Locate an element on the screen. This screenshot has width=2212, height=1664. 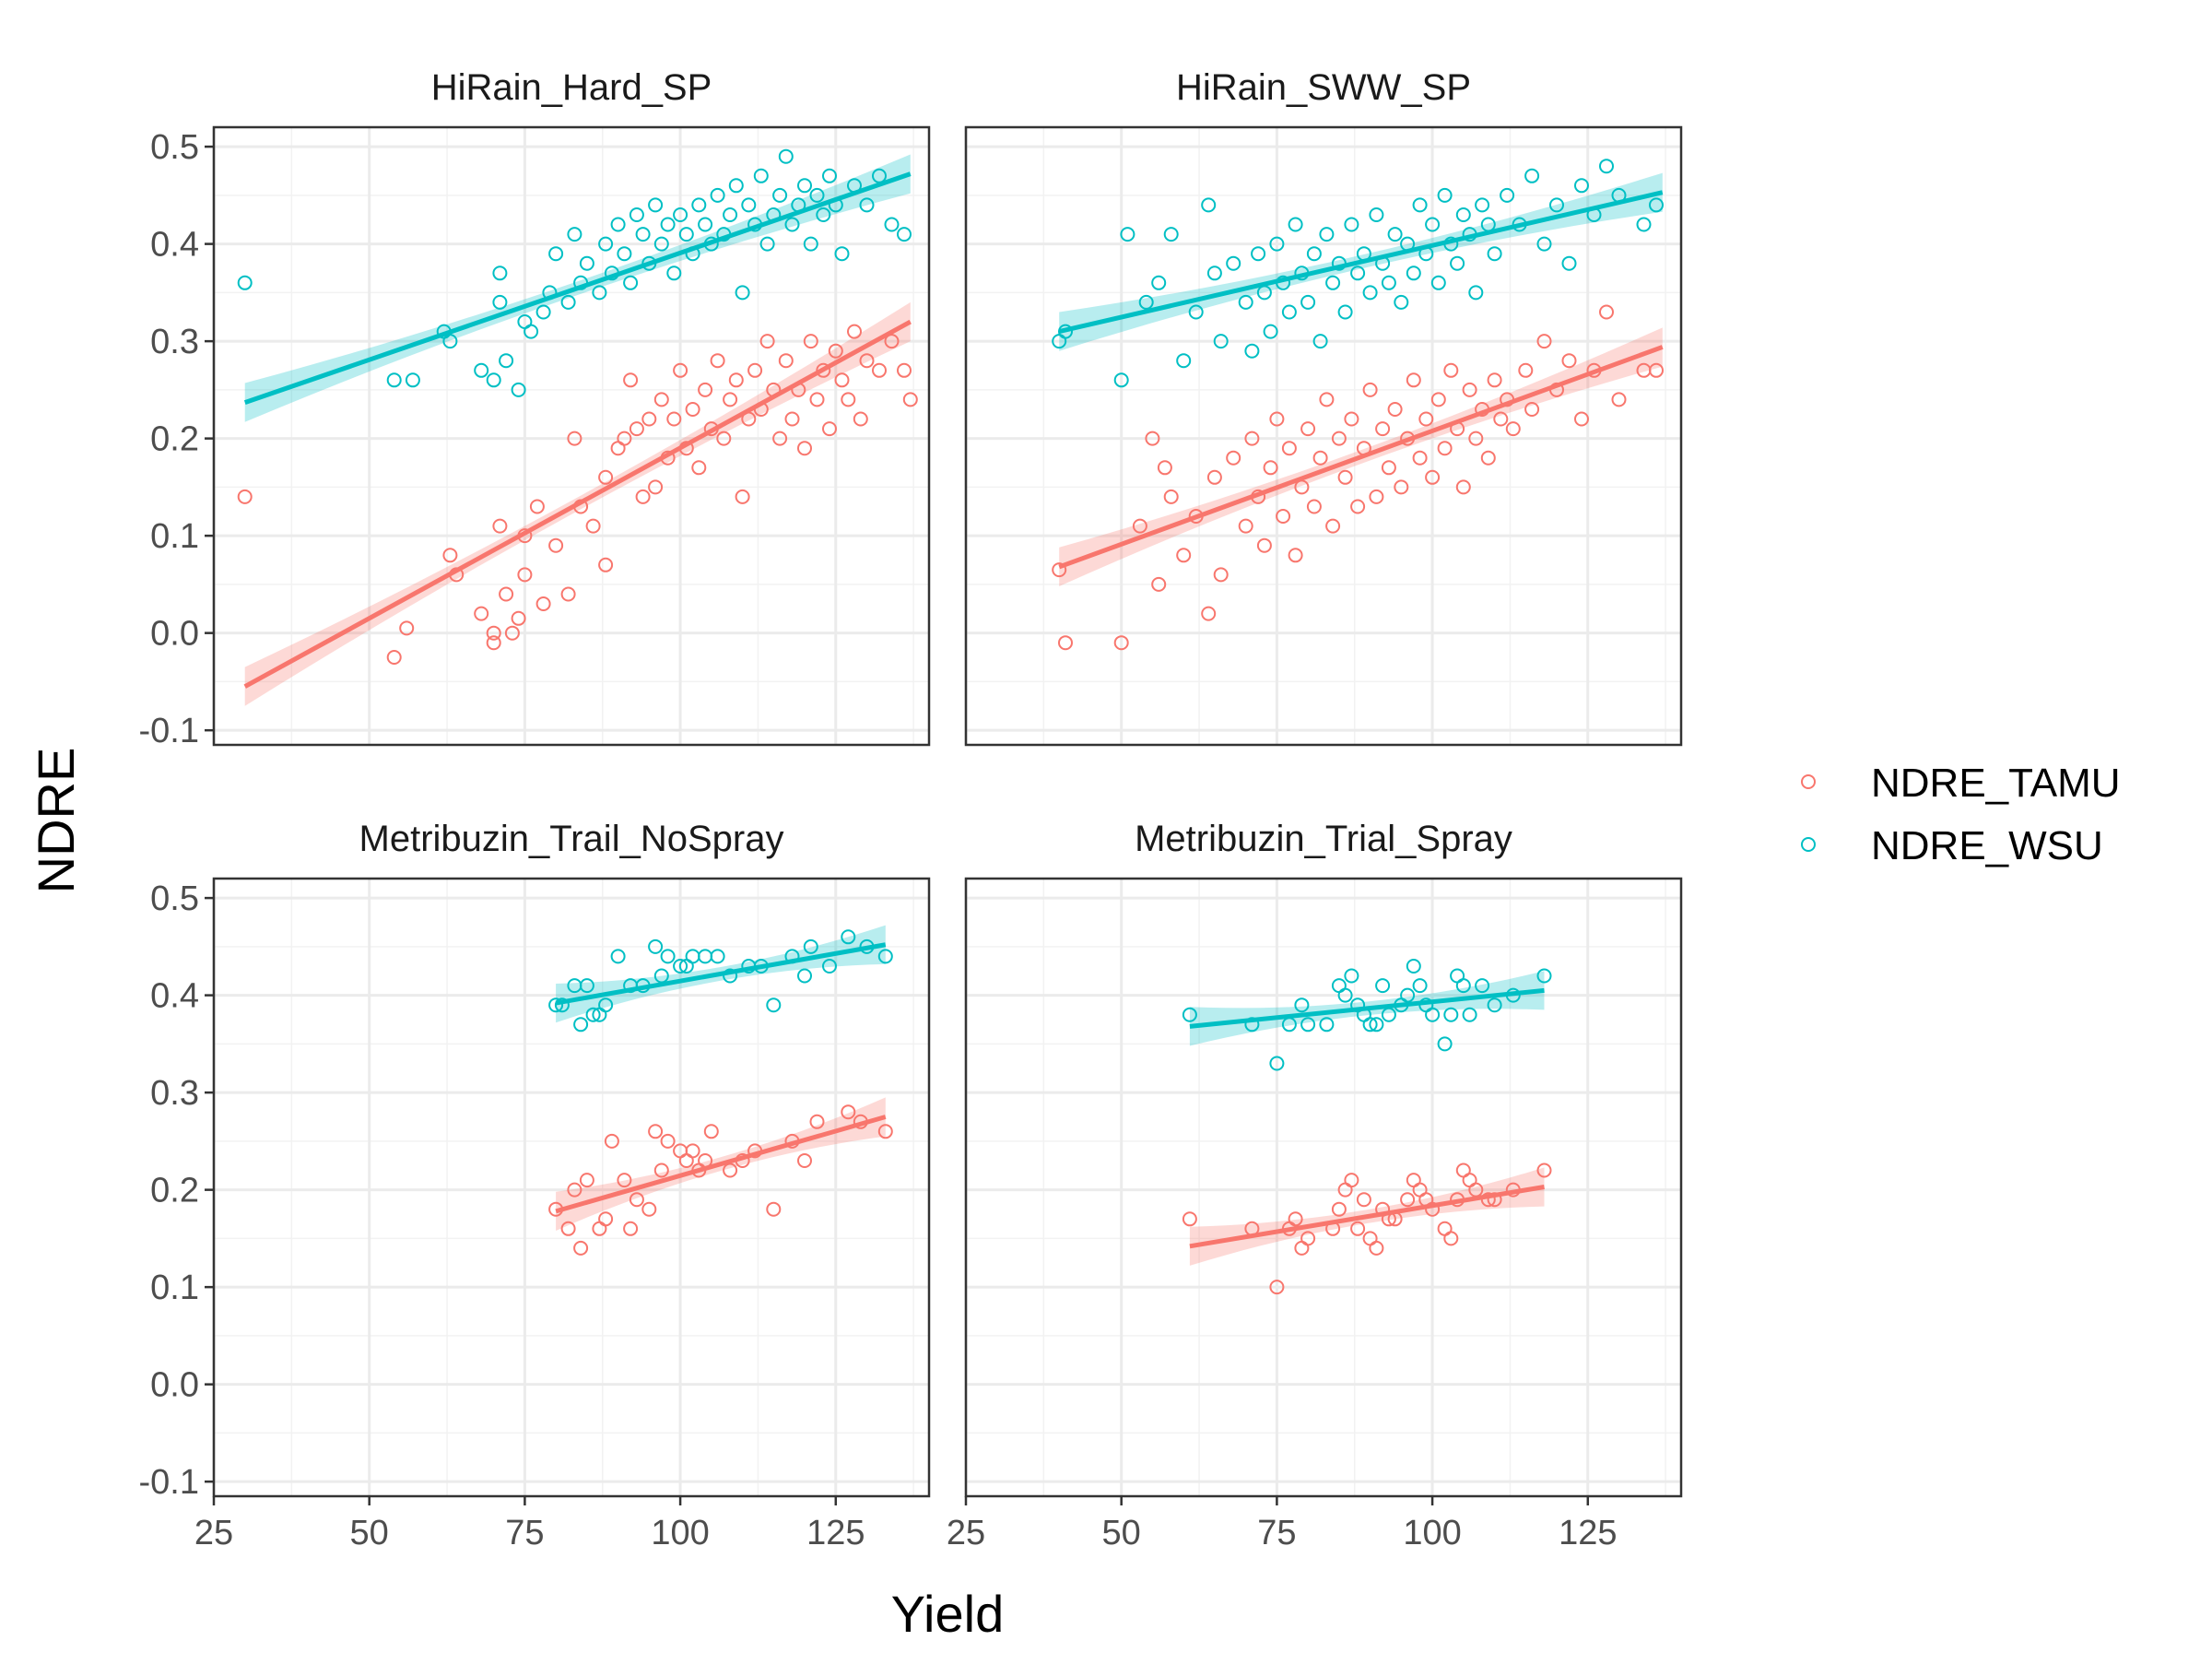
panel-border is located at coordinates (1323, 436).